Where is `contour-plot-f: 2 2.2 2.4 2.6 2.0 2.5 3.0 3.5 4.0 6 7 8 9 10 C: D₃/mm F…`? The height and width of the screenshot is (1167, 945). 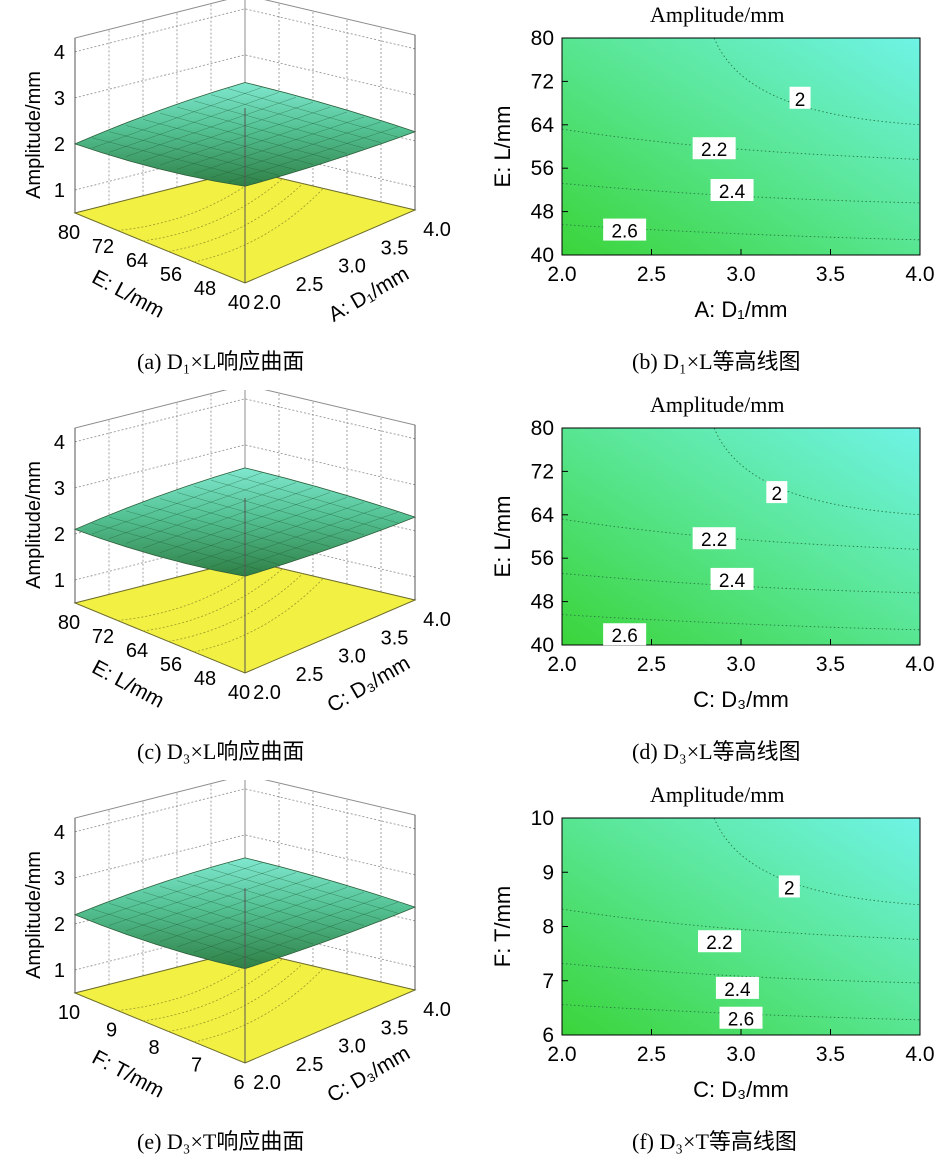 contour-plot-f: 2 2.2 2.4 2.6 2.0 2.5 3.0 3.5 4.0 6 7 8 9 10 C: D₃/mm F… is located at coordinates (712, 954).